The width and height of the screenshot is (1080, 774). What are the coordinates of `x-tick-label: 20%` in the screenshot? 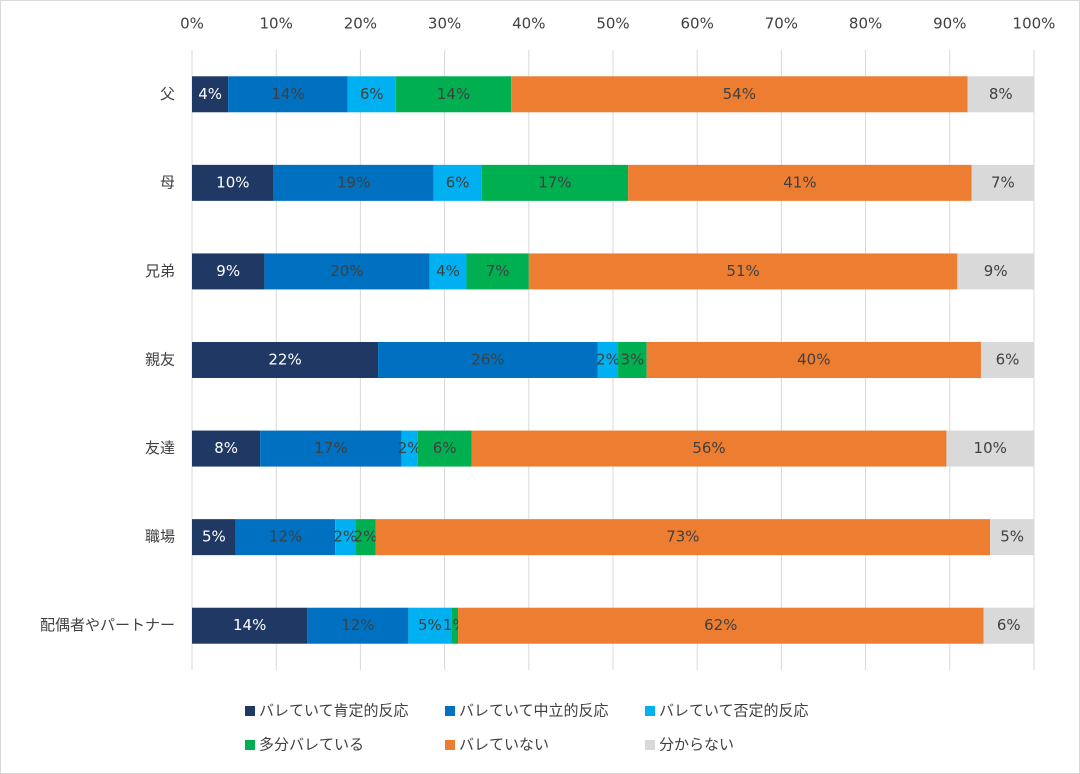 It's located at (360, 24).